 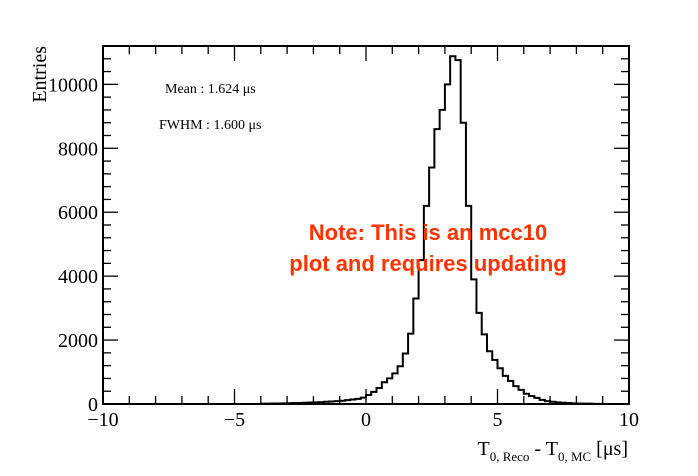 I want to click on y-tick-label: 6000, so click(x=78, y=213).